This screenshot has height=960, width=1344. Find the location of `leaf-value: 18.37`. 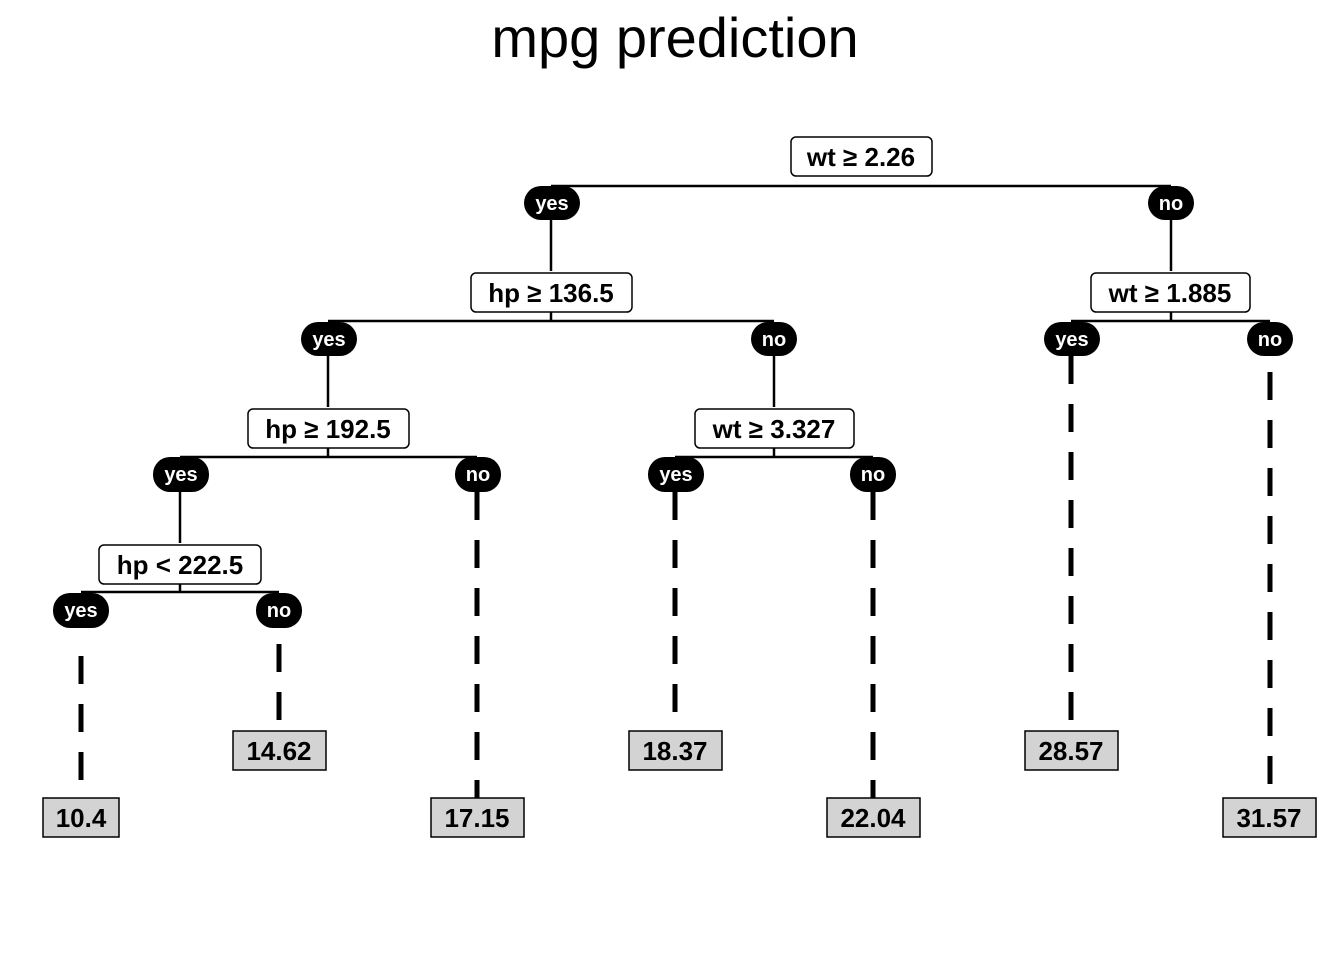

leaf-value: 18.37 is located at coordinates (674, 751).